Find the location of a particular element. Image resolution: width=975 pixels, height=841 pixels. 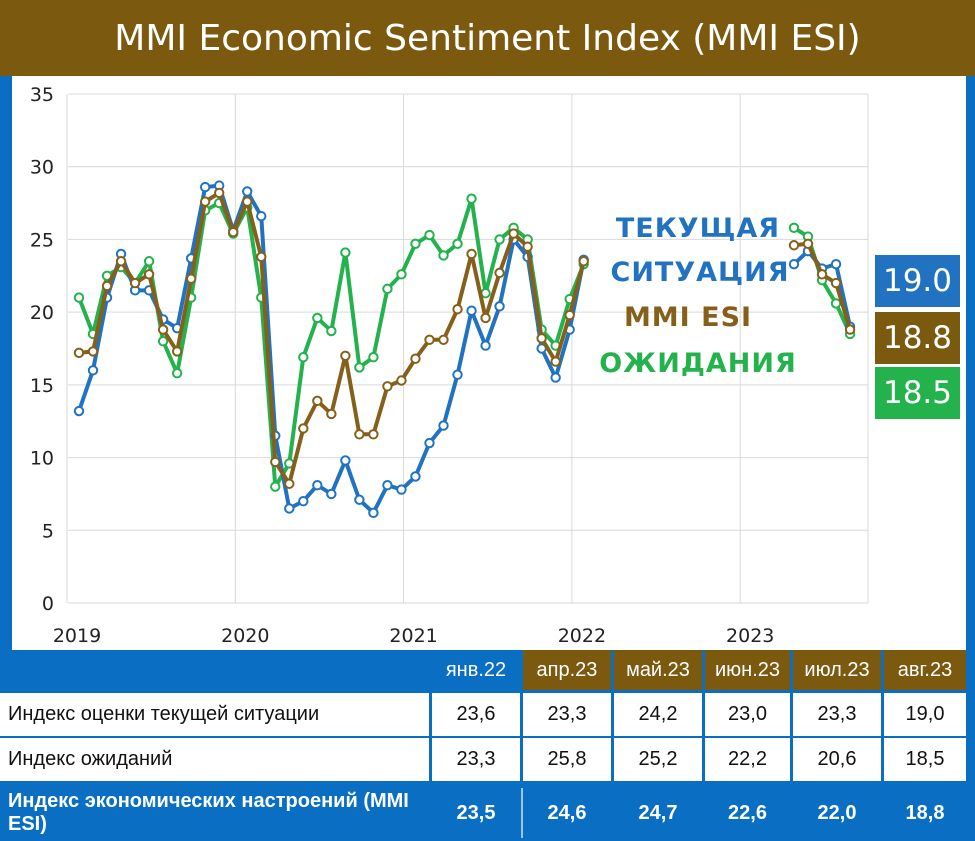

y-tick-label: 5 is located at coordinates (48, 531).